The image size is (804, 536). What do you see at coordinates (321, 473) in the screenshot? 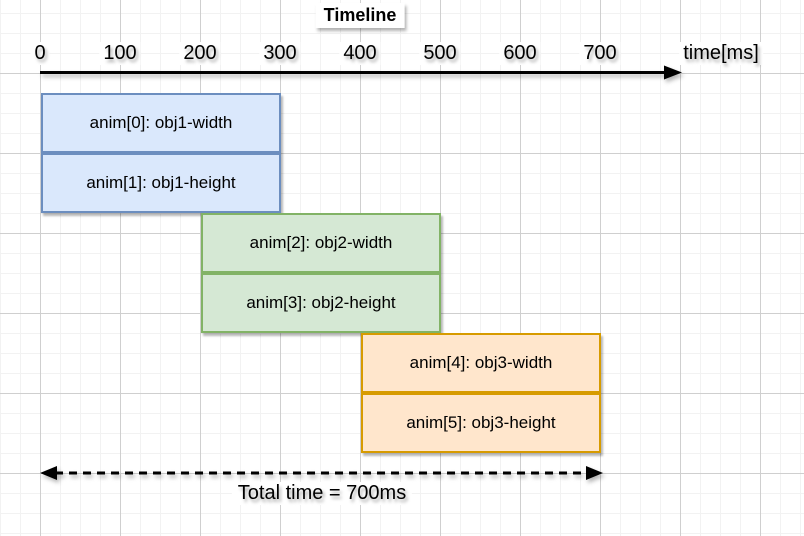
I see `total-time-arrow` at bounding box center [321, 473].